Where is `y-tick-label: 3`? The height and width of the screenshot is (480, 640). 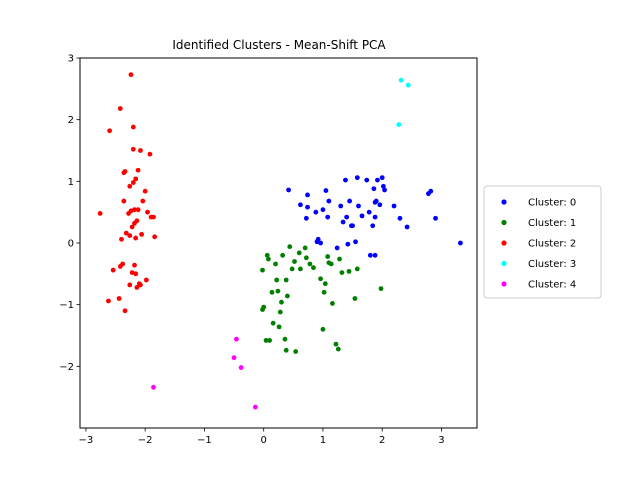
y-tick-label: 3 is located at coordinates (71, 59).